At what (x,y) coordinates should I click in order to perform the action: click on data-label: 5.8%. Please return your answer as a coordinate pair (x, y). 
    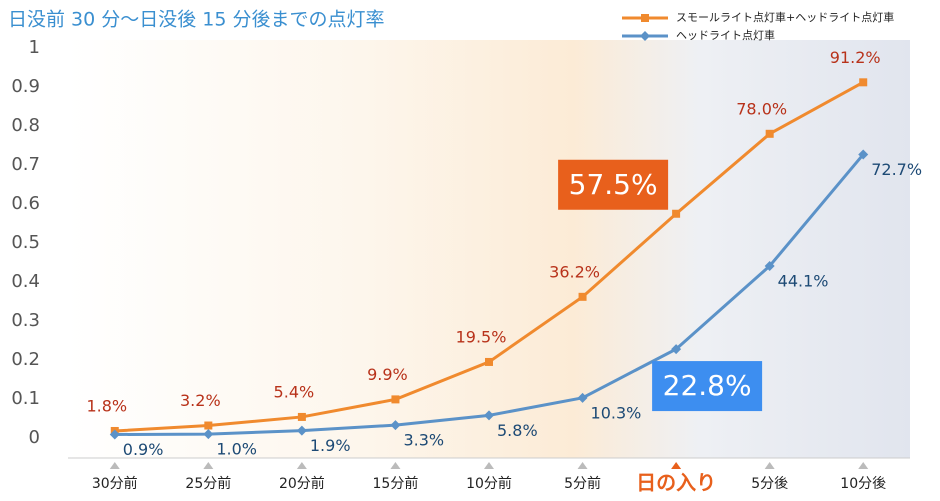
    Looking at the image, I should click on (517, 430).